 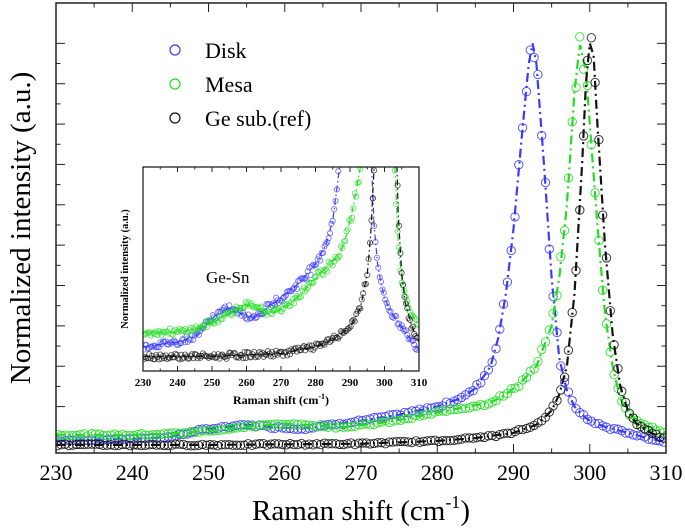 I want to click on x-axis-label-main: Raman shift (cm, so click(x=349, y=511).